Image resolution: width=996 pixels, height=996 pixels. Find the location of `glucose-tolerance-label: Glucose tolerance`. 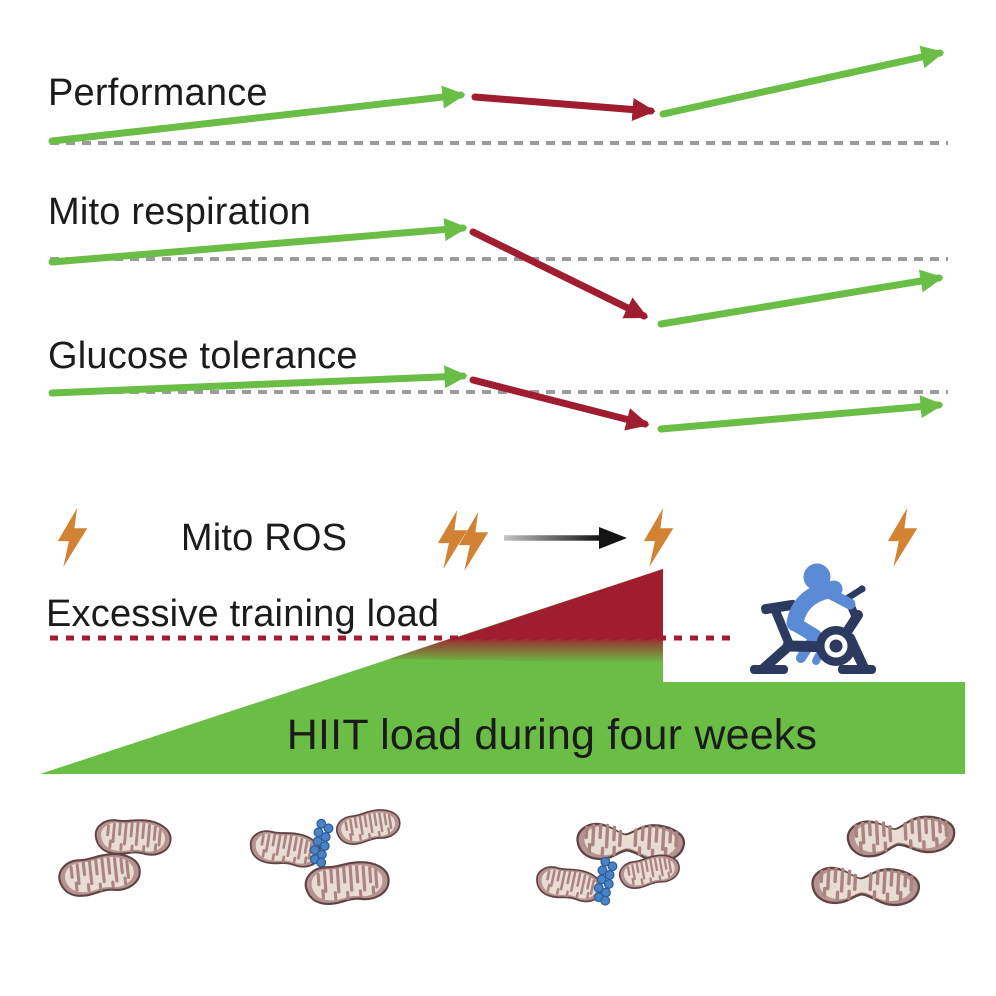

glucose-tolerance-label: Glucose tolerance is located at coordinates (203, 356).